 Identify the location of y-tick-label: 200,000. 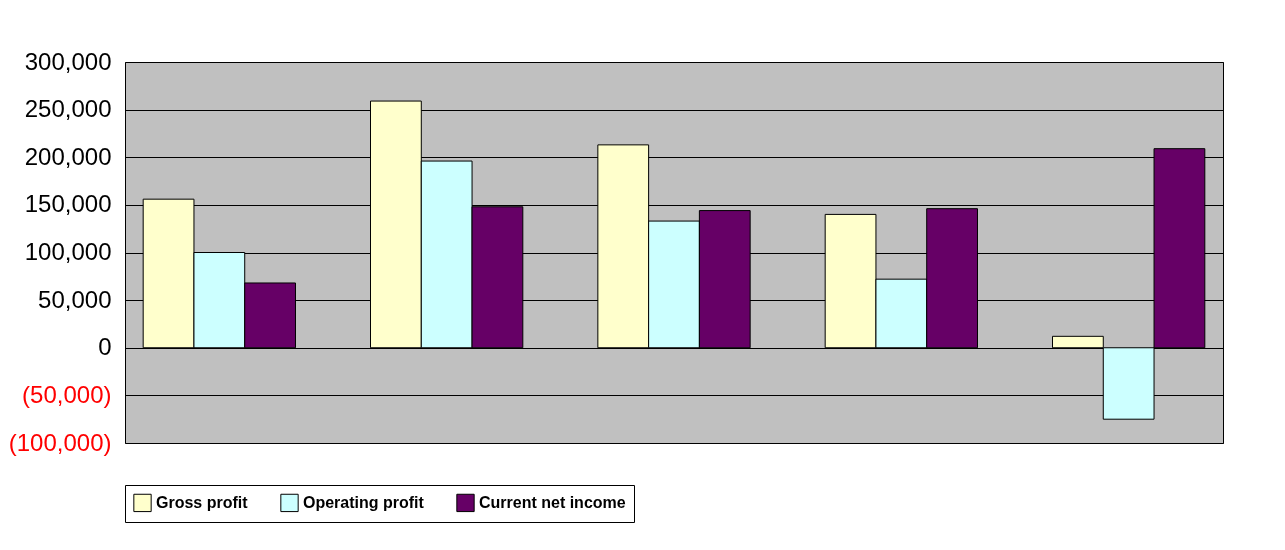
(68, 156).